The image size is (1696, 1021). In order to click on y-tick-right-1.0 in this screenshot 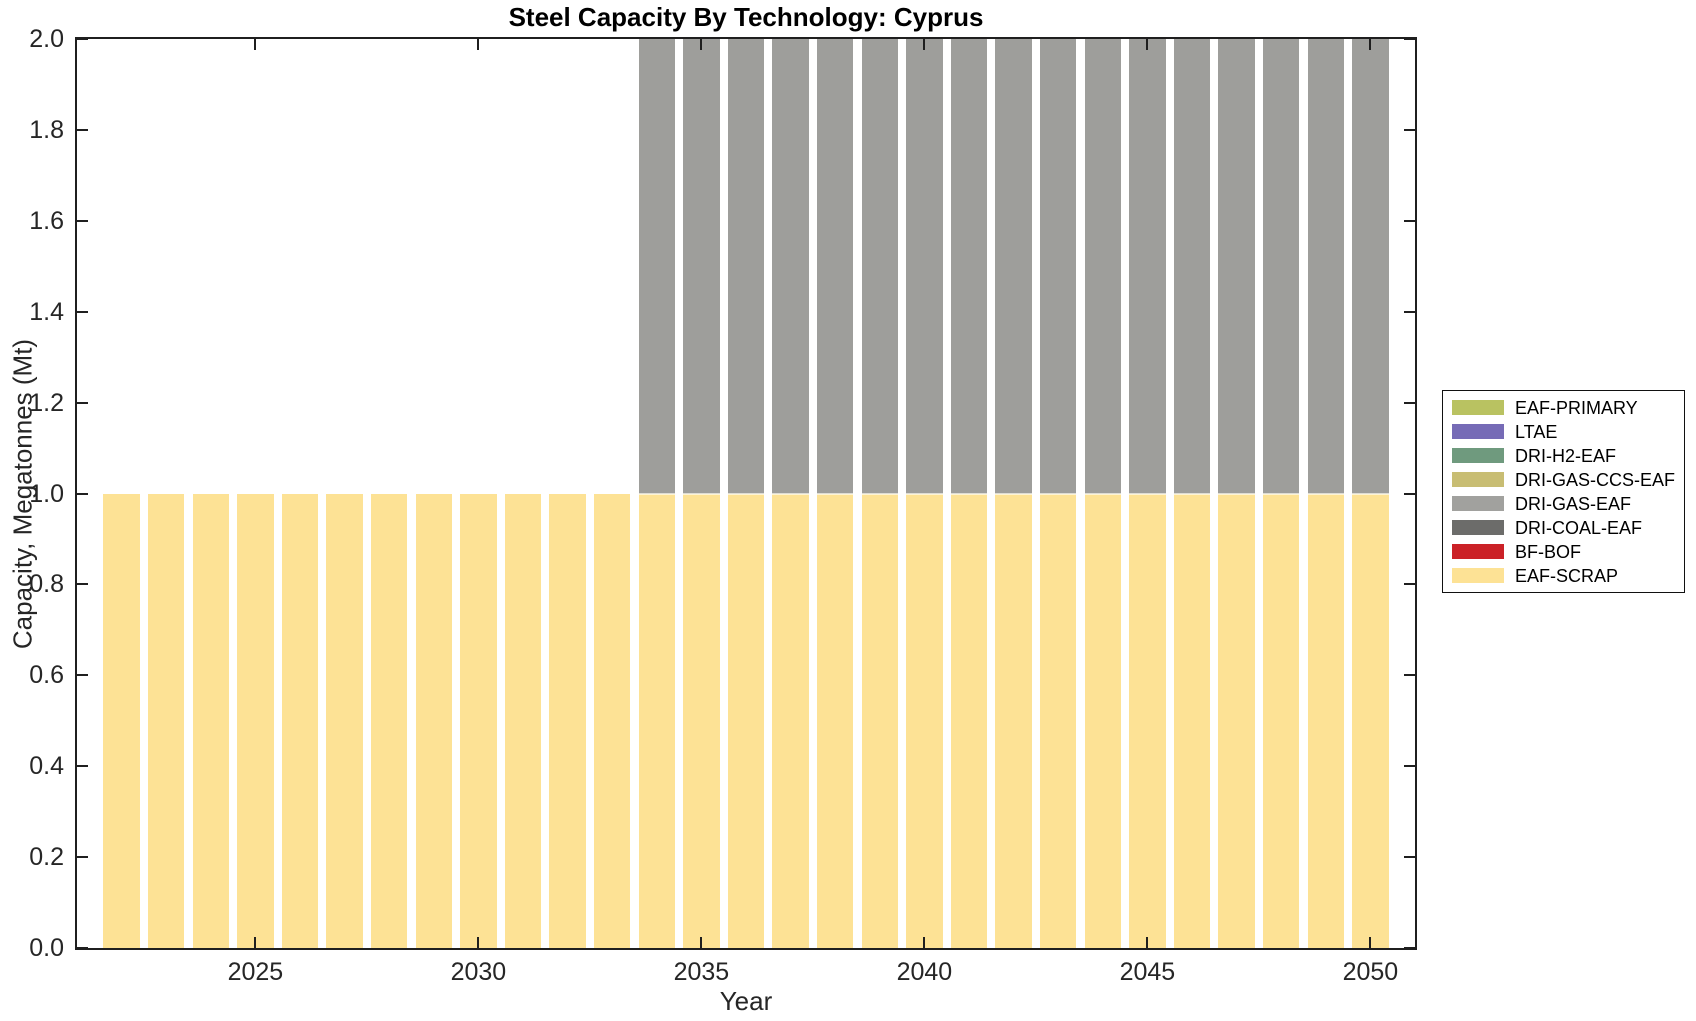, I will do `click(1409, 493)`.